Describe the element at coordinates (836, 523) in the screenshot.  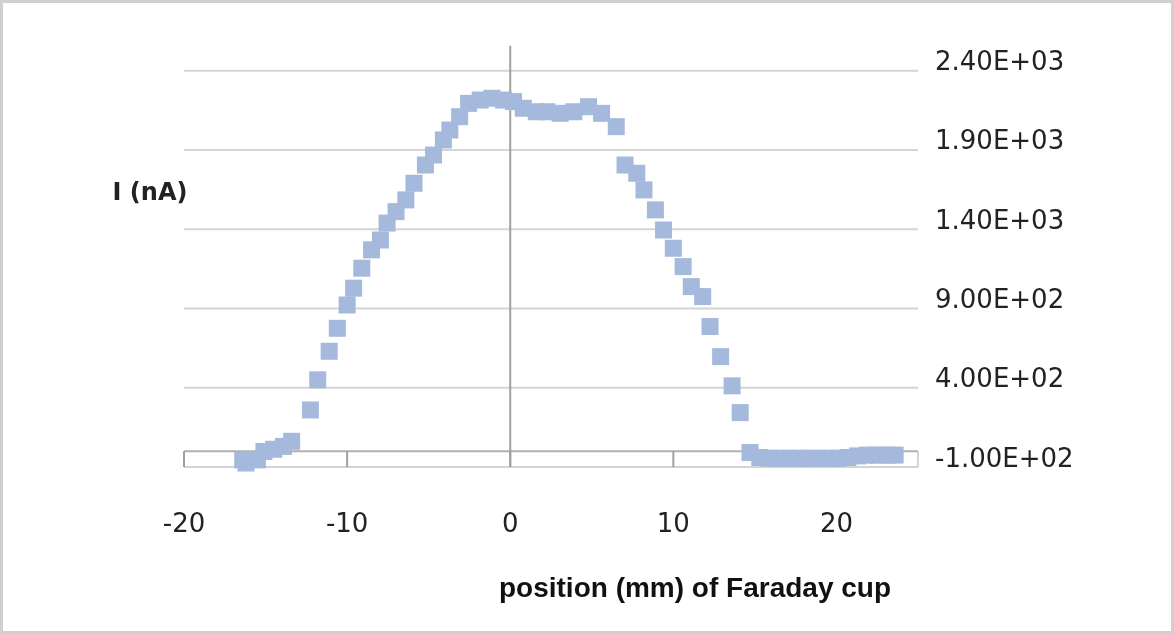
I see `x-tick-label: 20` at that location.